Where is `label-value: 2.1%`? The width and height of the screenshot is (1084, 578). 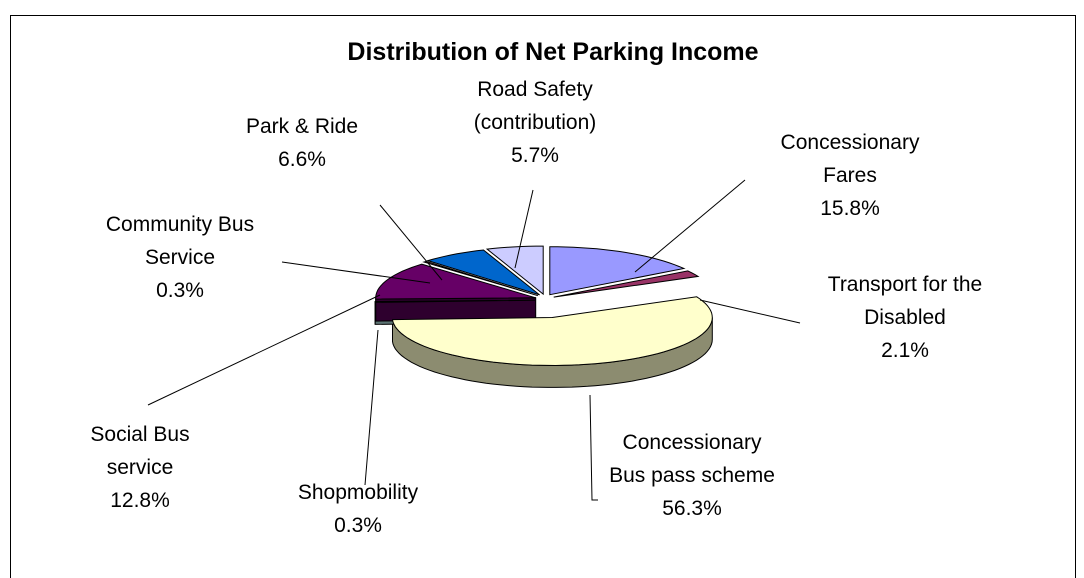
label-value: 2.1% is located at coordinates (905, 350).